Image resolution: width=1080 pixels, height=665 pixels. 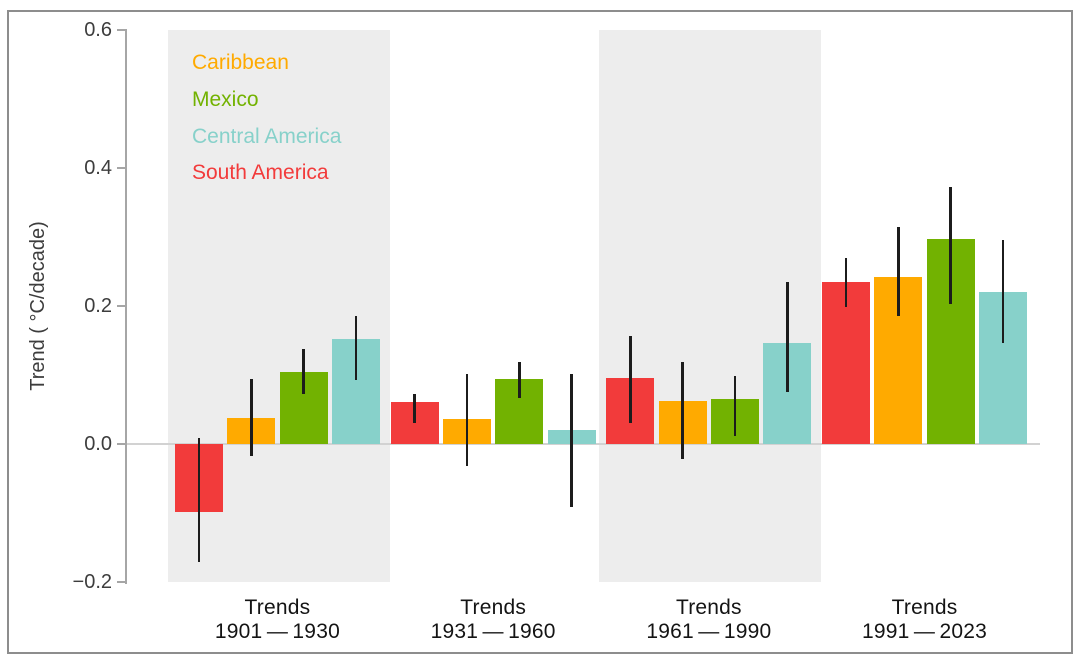 I want to click on errorbar-caribbean-group1, so click(x=251, y=417).